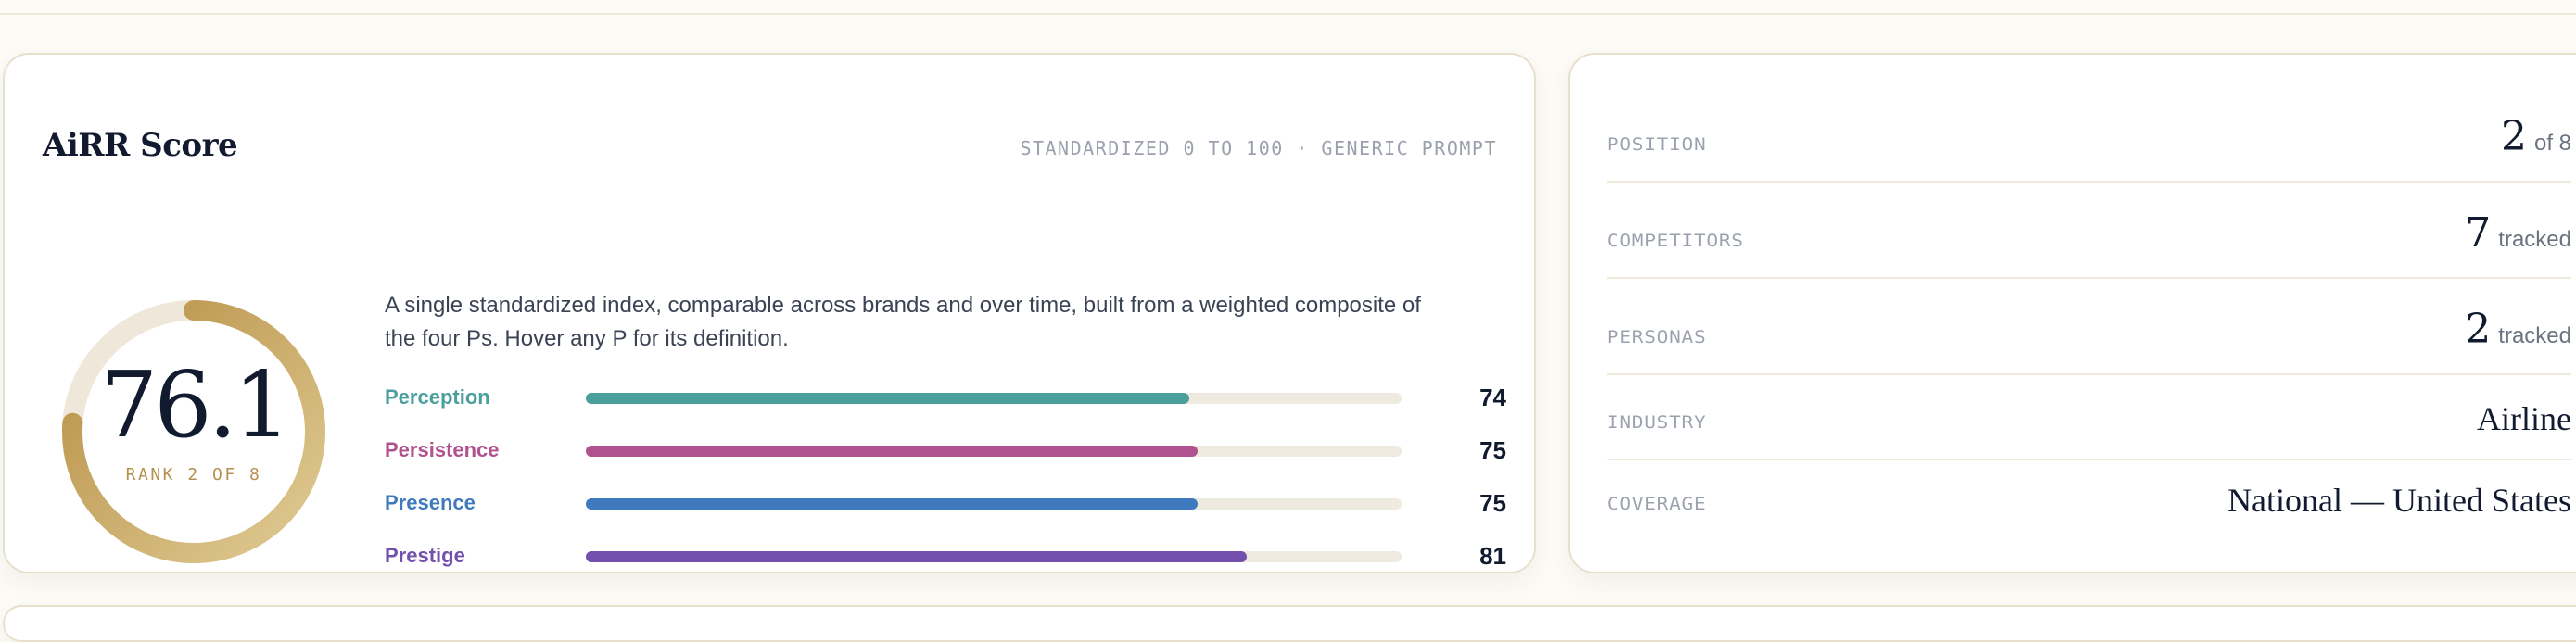 The image size is (2576, 642). I want to click on stat-label: POSITION, so click(1657, 145).